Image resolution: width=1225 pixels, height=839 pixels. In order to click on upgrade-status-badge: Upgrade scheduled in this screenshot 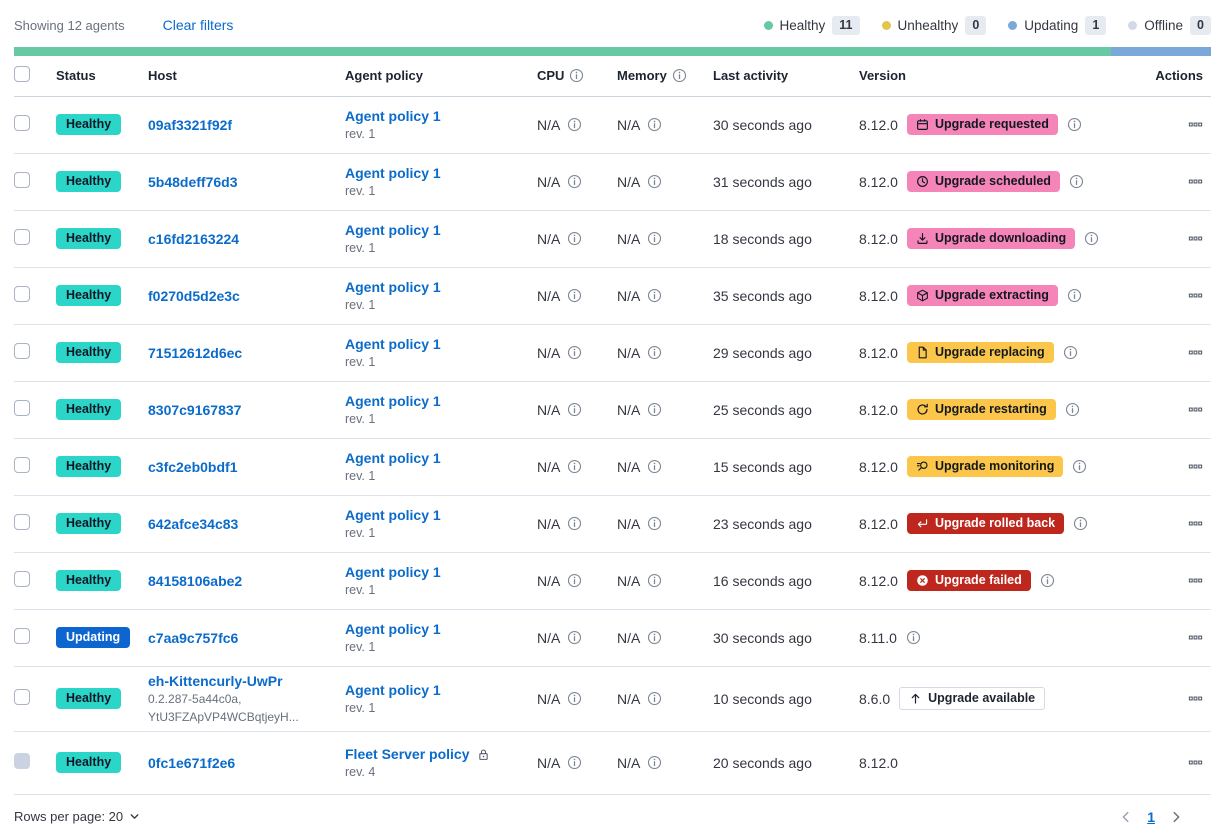, I will do `click(983, 181)`.